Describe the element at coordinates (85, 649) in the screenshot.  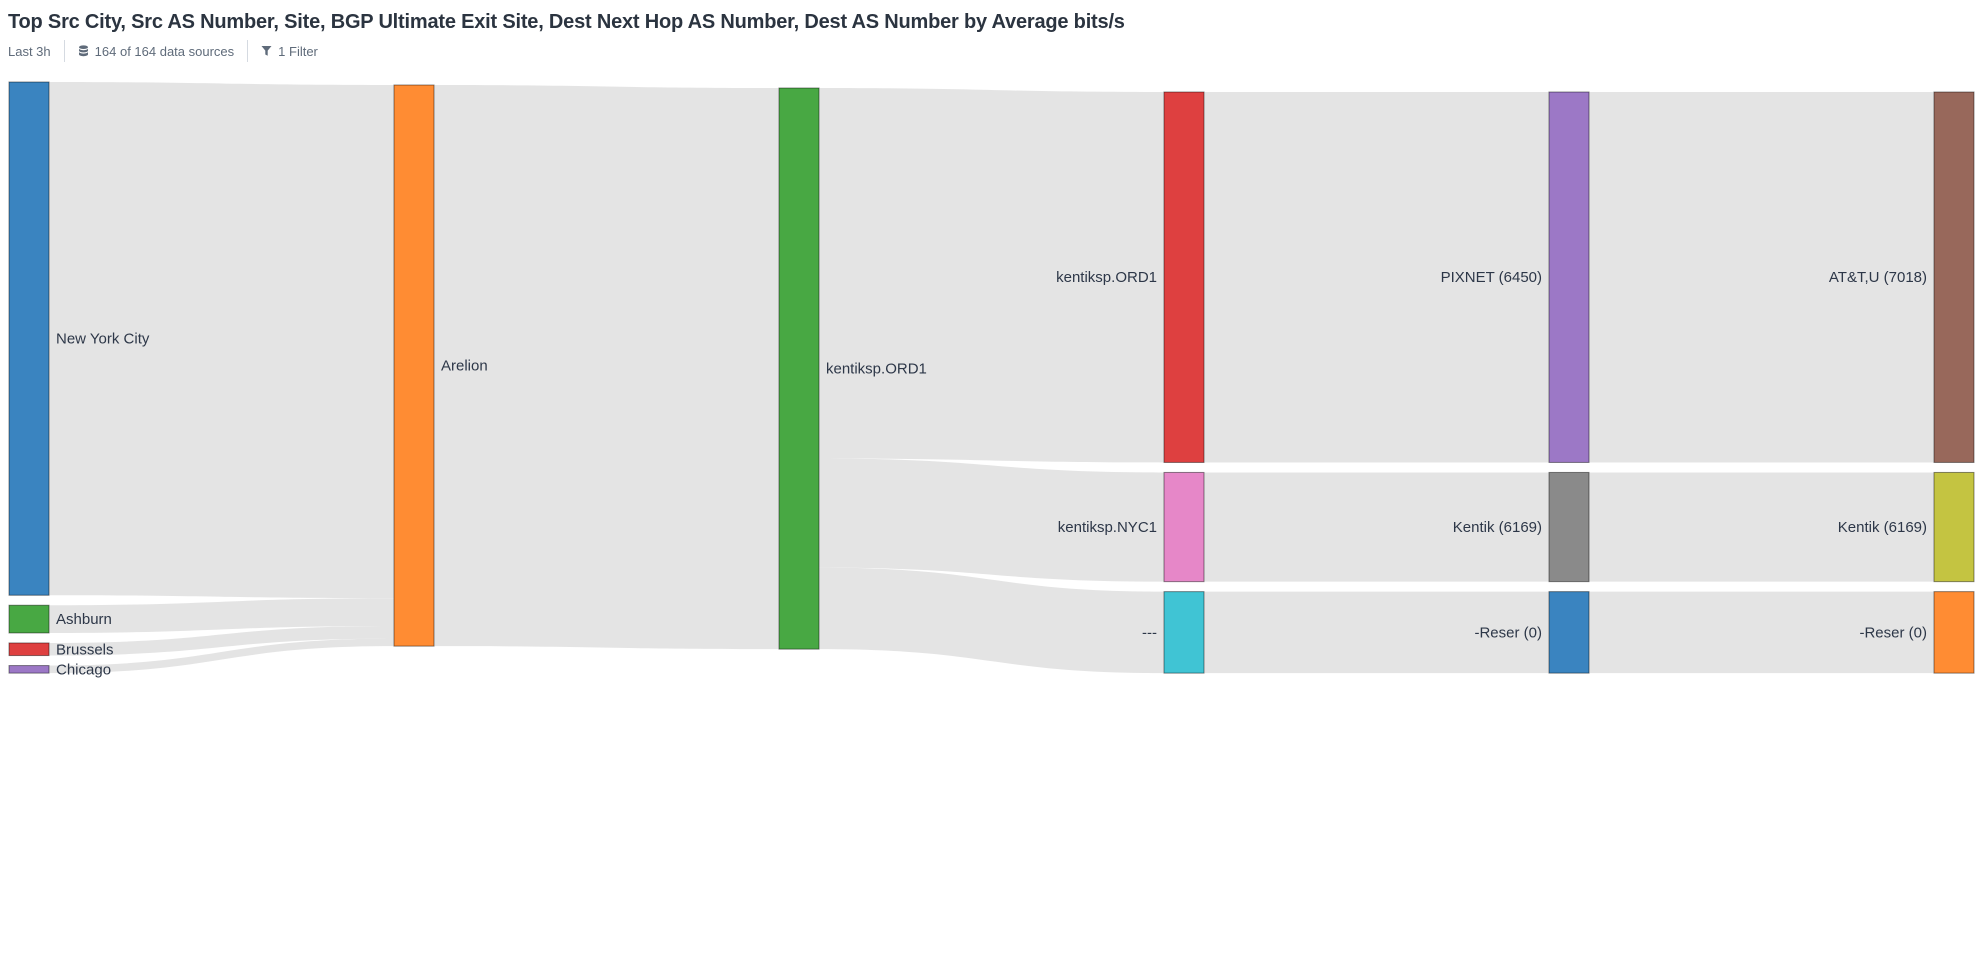
I see `sankey-label-city_bru: Brussels` at that location.